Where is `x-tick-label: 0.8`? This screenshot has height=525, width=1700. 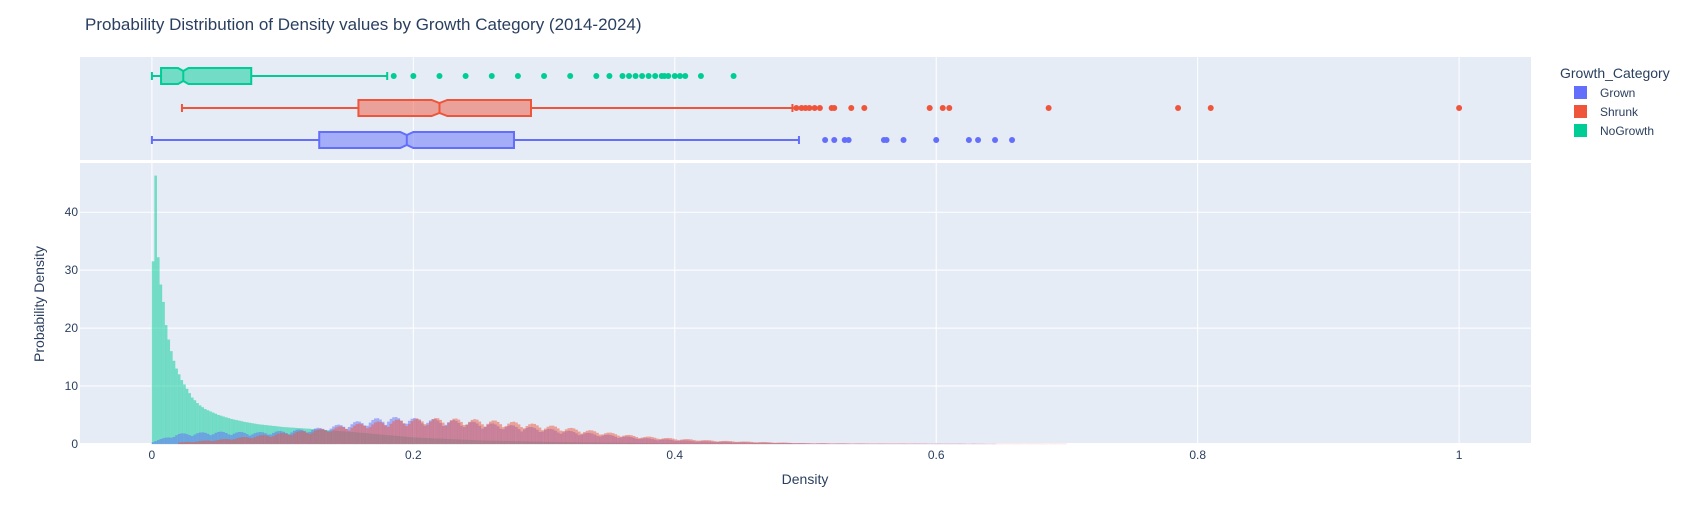 x-tick-label: 0.8 is located at coordinates (1197, 455).